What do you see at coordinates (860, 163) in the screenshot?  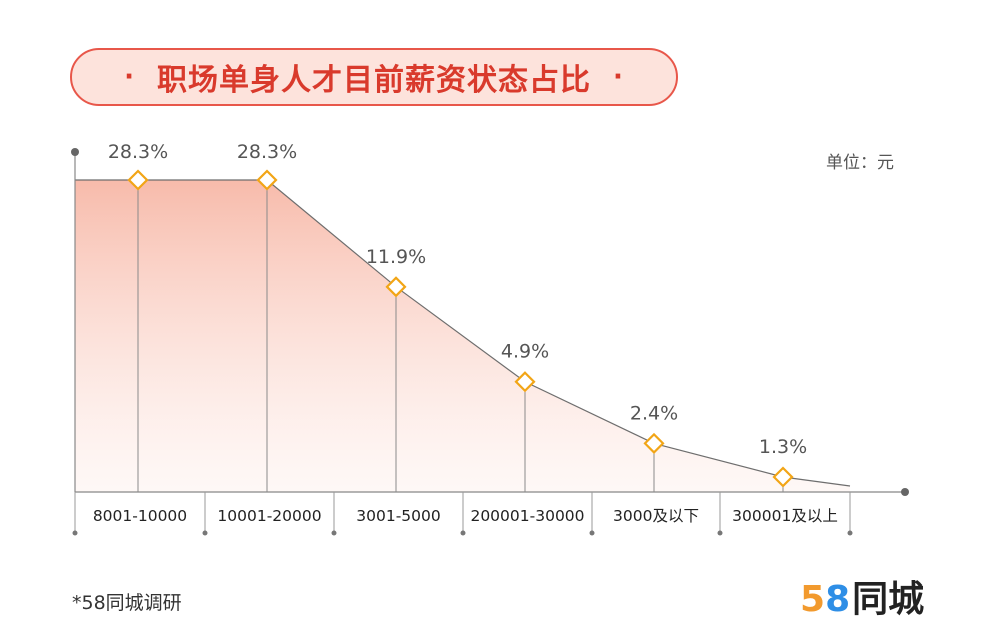 I see `unit-label: 单位：元` at bounding box center [860, 163].